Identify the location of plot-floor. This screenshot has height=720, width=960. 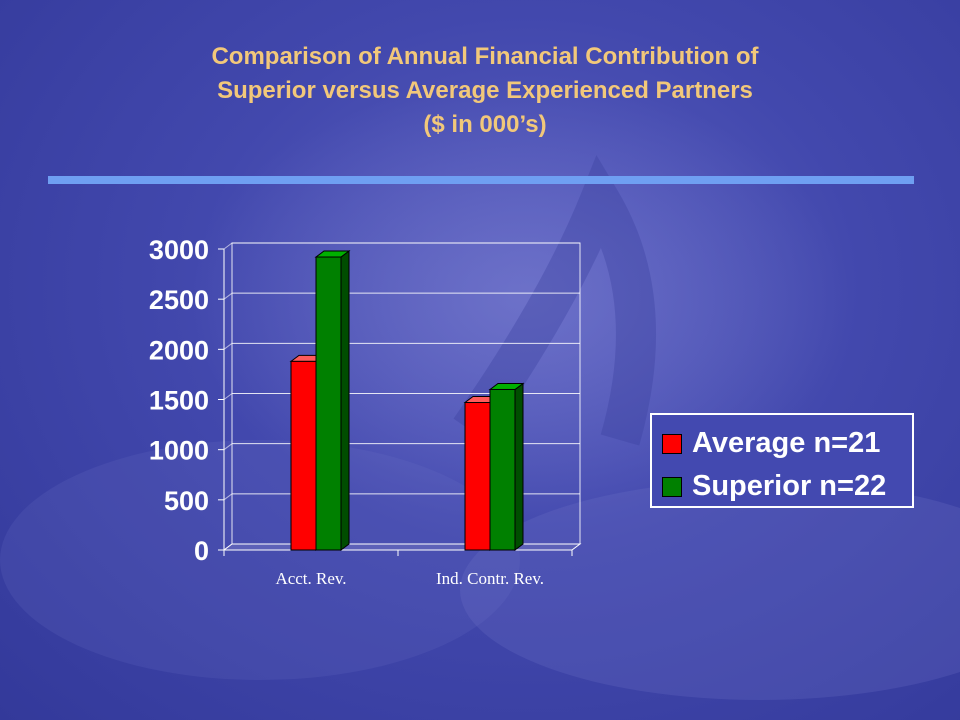
(402, 547).